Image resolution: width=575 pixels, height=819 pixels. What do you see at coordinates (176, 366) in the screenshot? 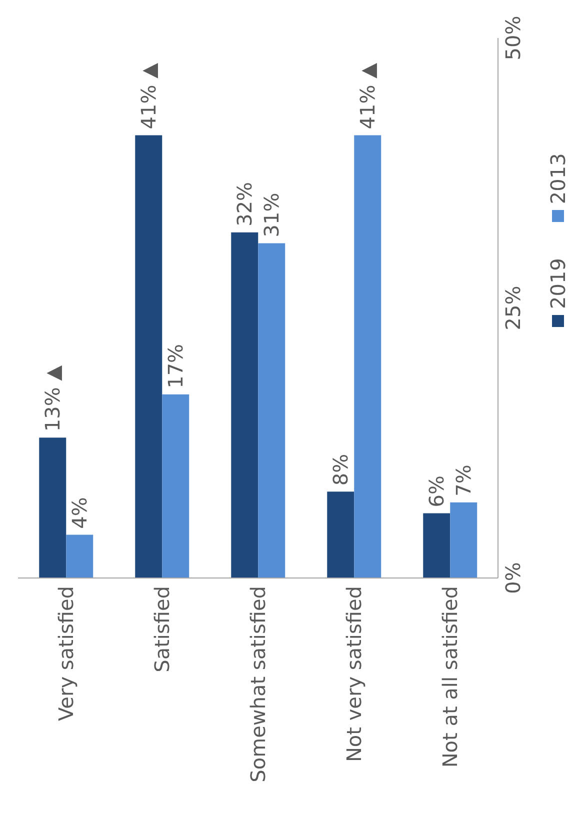
I see `data-label: 17%` at bounding box center [176, 366].